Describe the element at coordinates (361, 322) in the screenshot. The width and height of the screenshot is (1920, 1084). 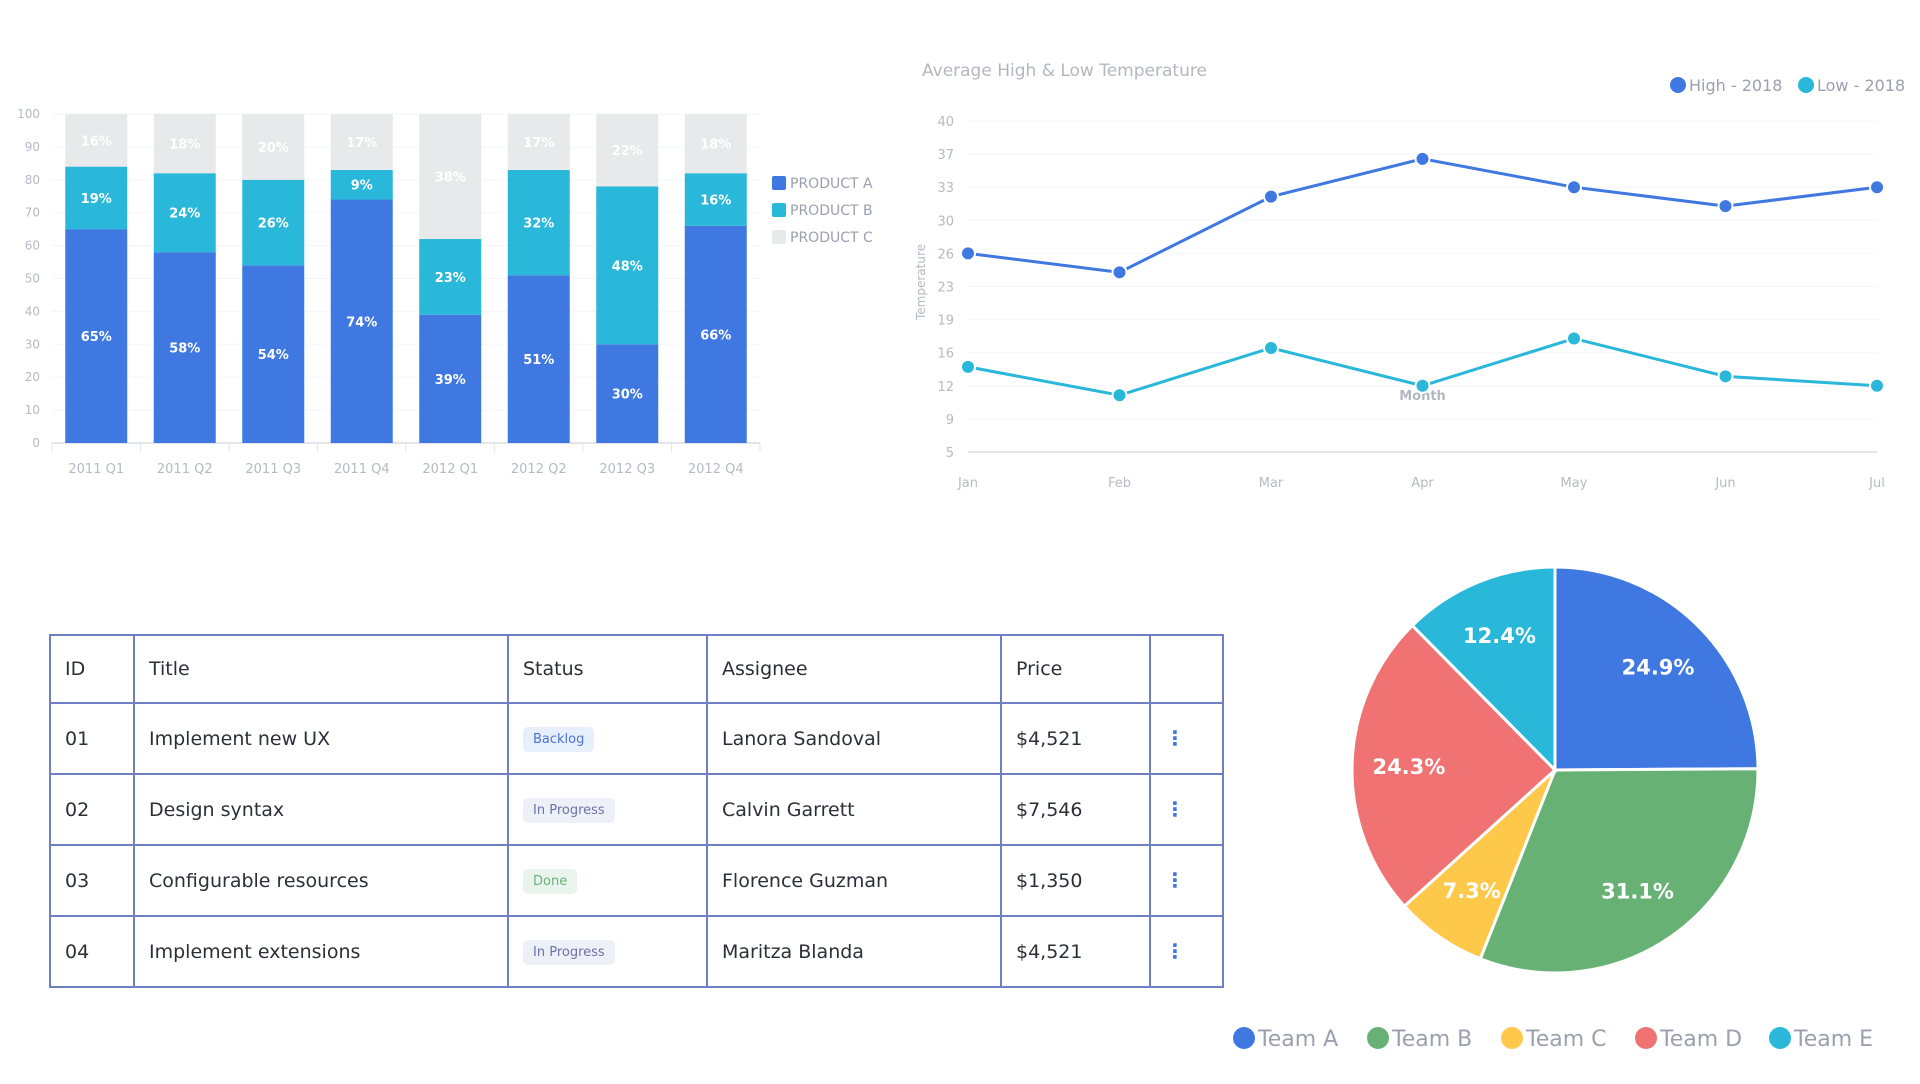
I see `bar-data-label: 74%` at that location.